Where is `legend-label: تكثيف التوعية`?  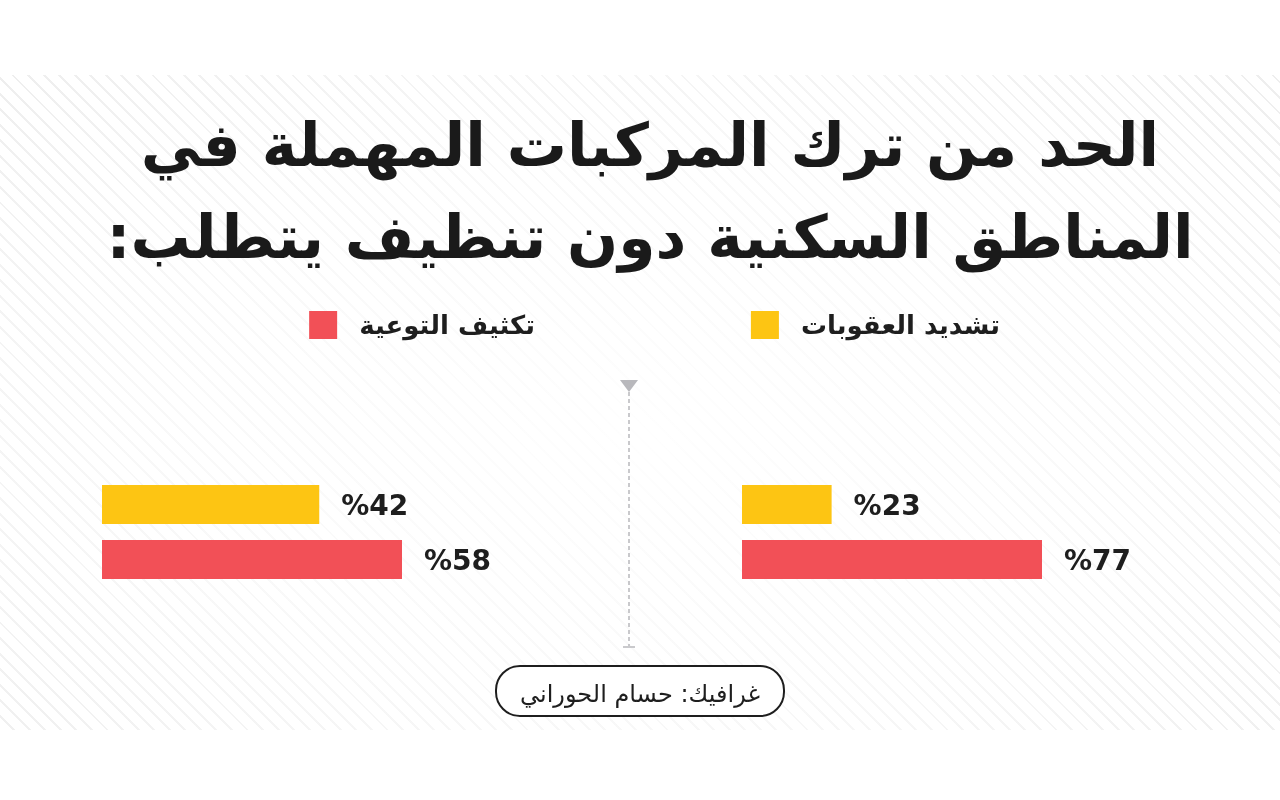 legend-label: تكثيف التوعية is located at coordinates (447, 325).